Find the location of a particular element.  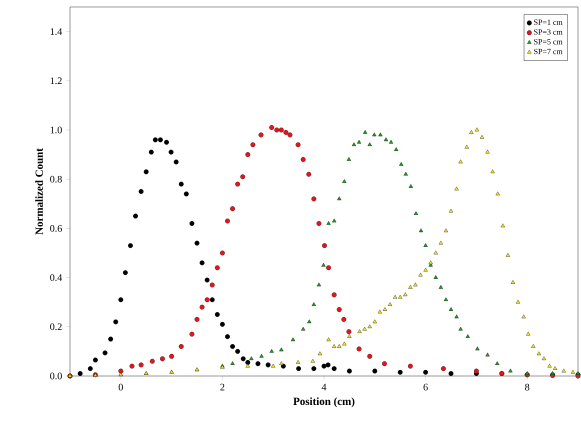

x-tick-label: 0 is located at coordinates (120, 387).